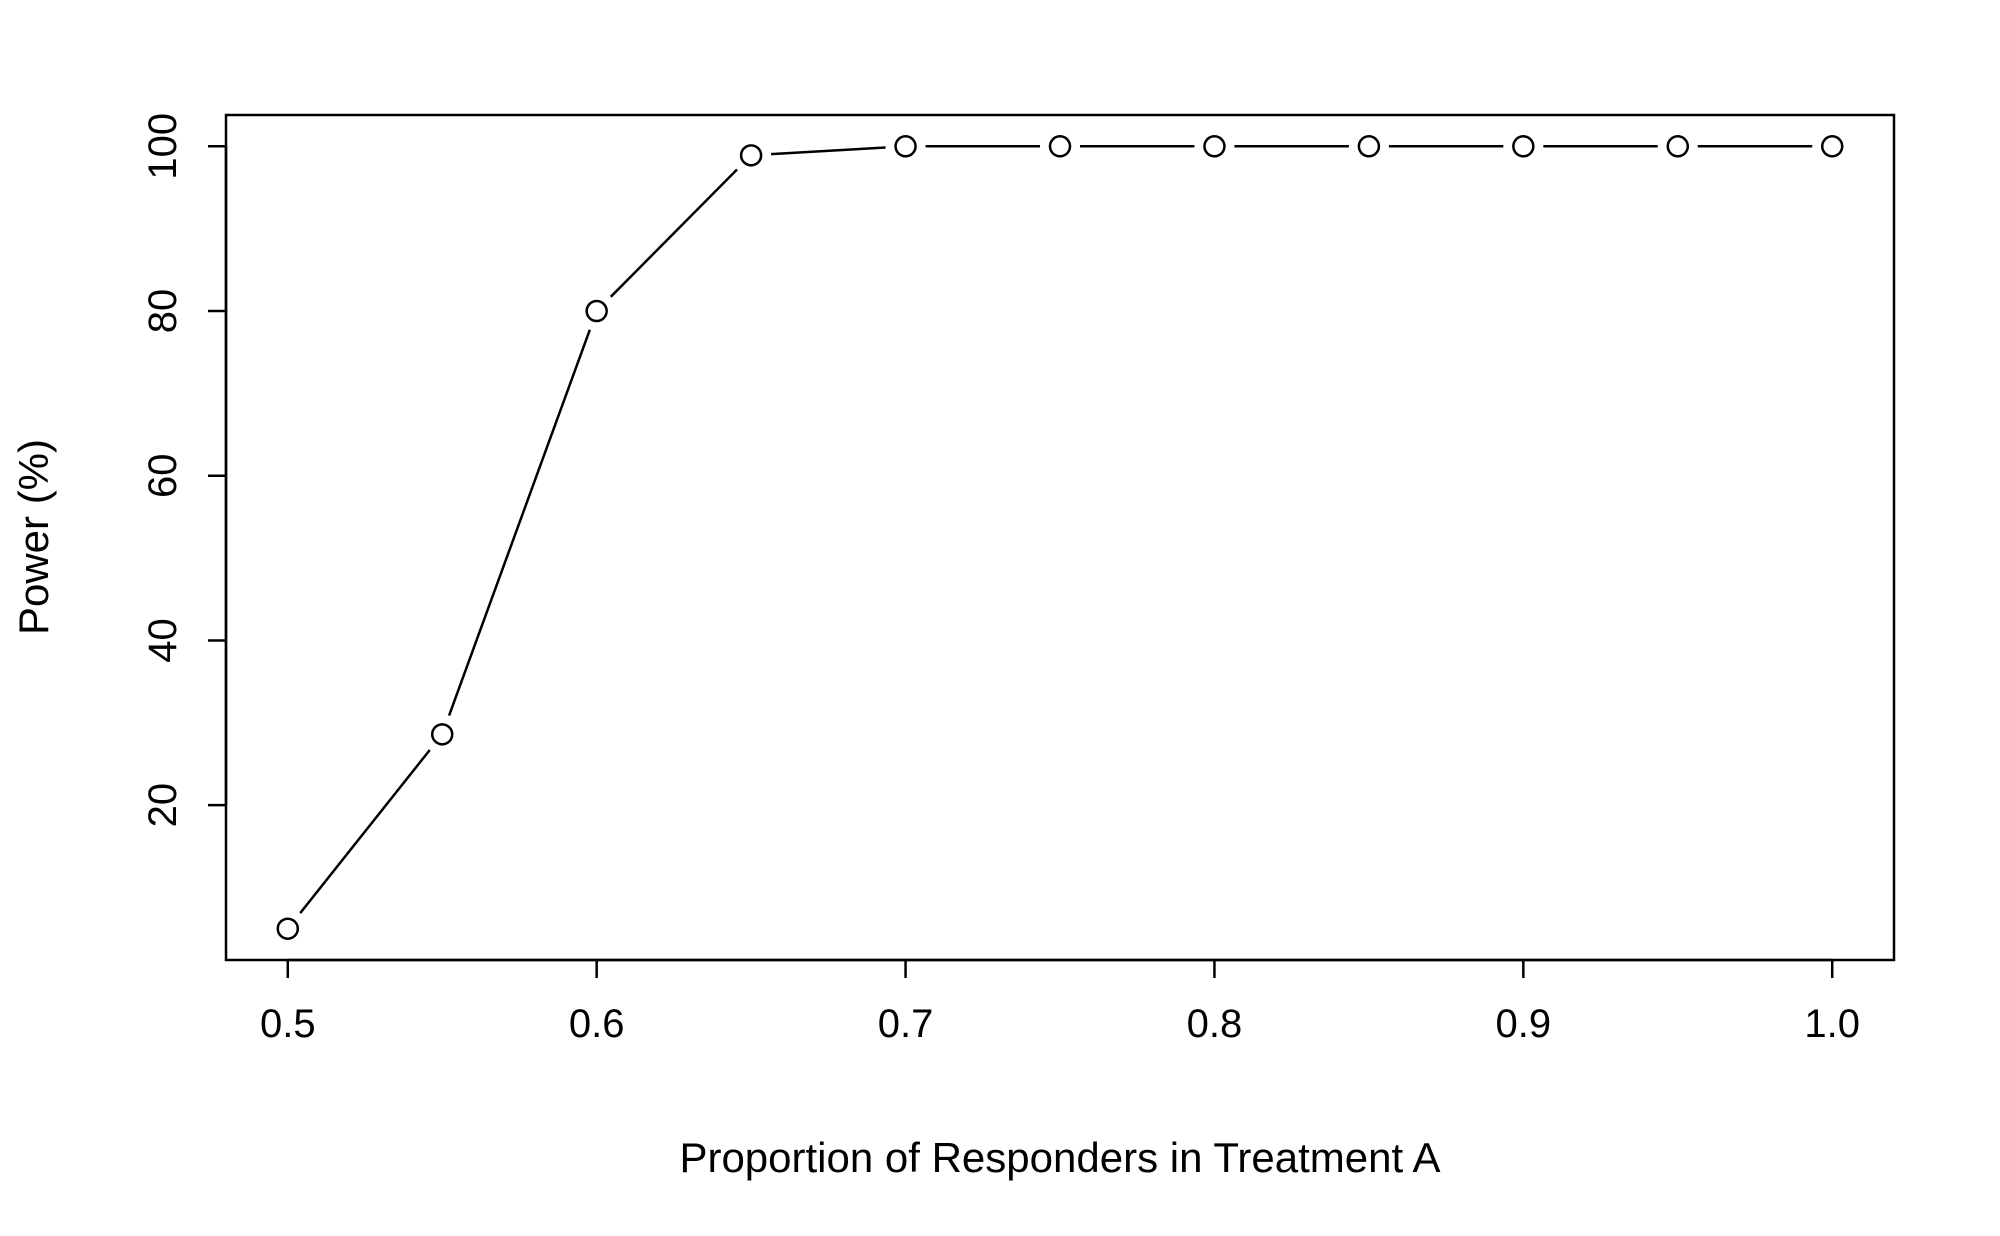 The image size is (2000, 1236). Describe the element at coordinates (1060, 1002) in the screenshot. I see `x-axis: 0.5 0.6 0.7 0.8 0.9 1.0` at that location.